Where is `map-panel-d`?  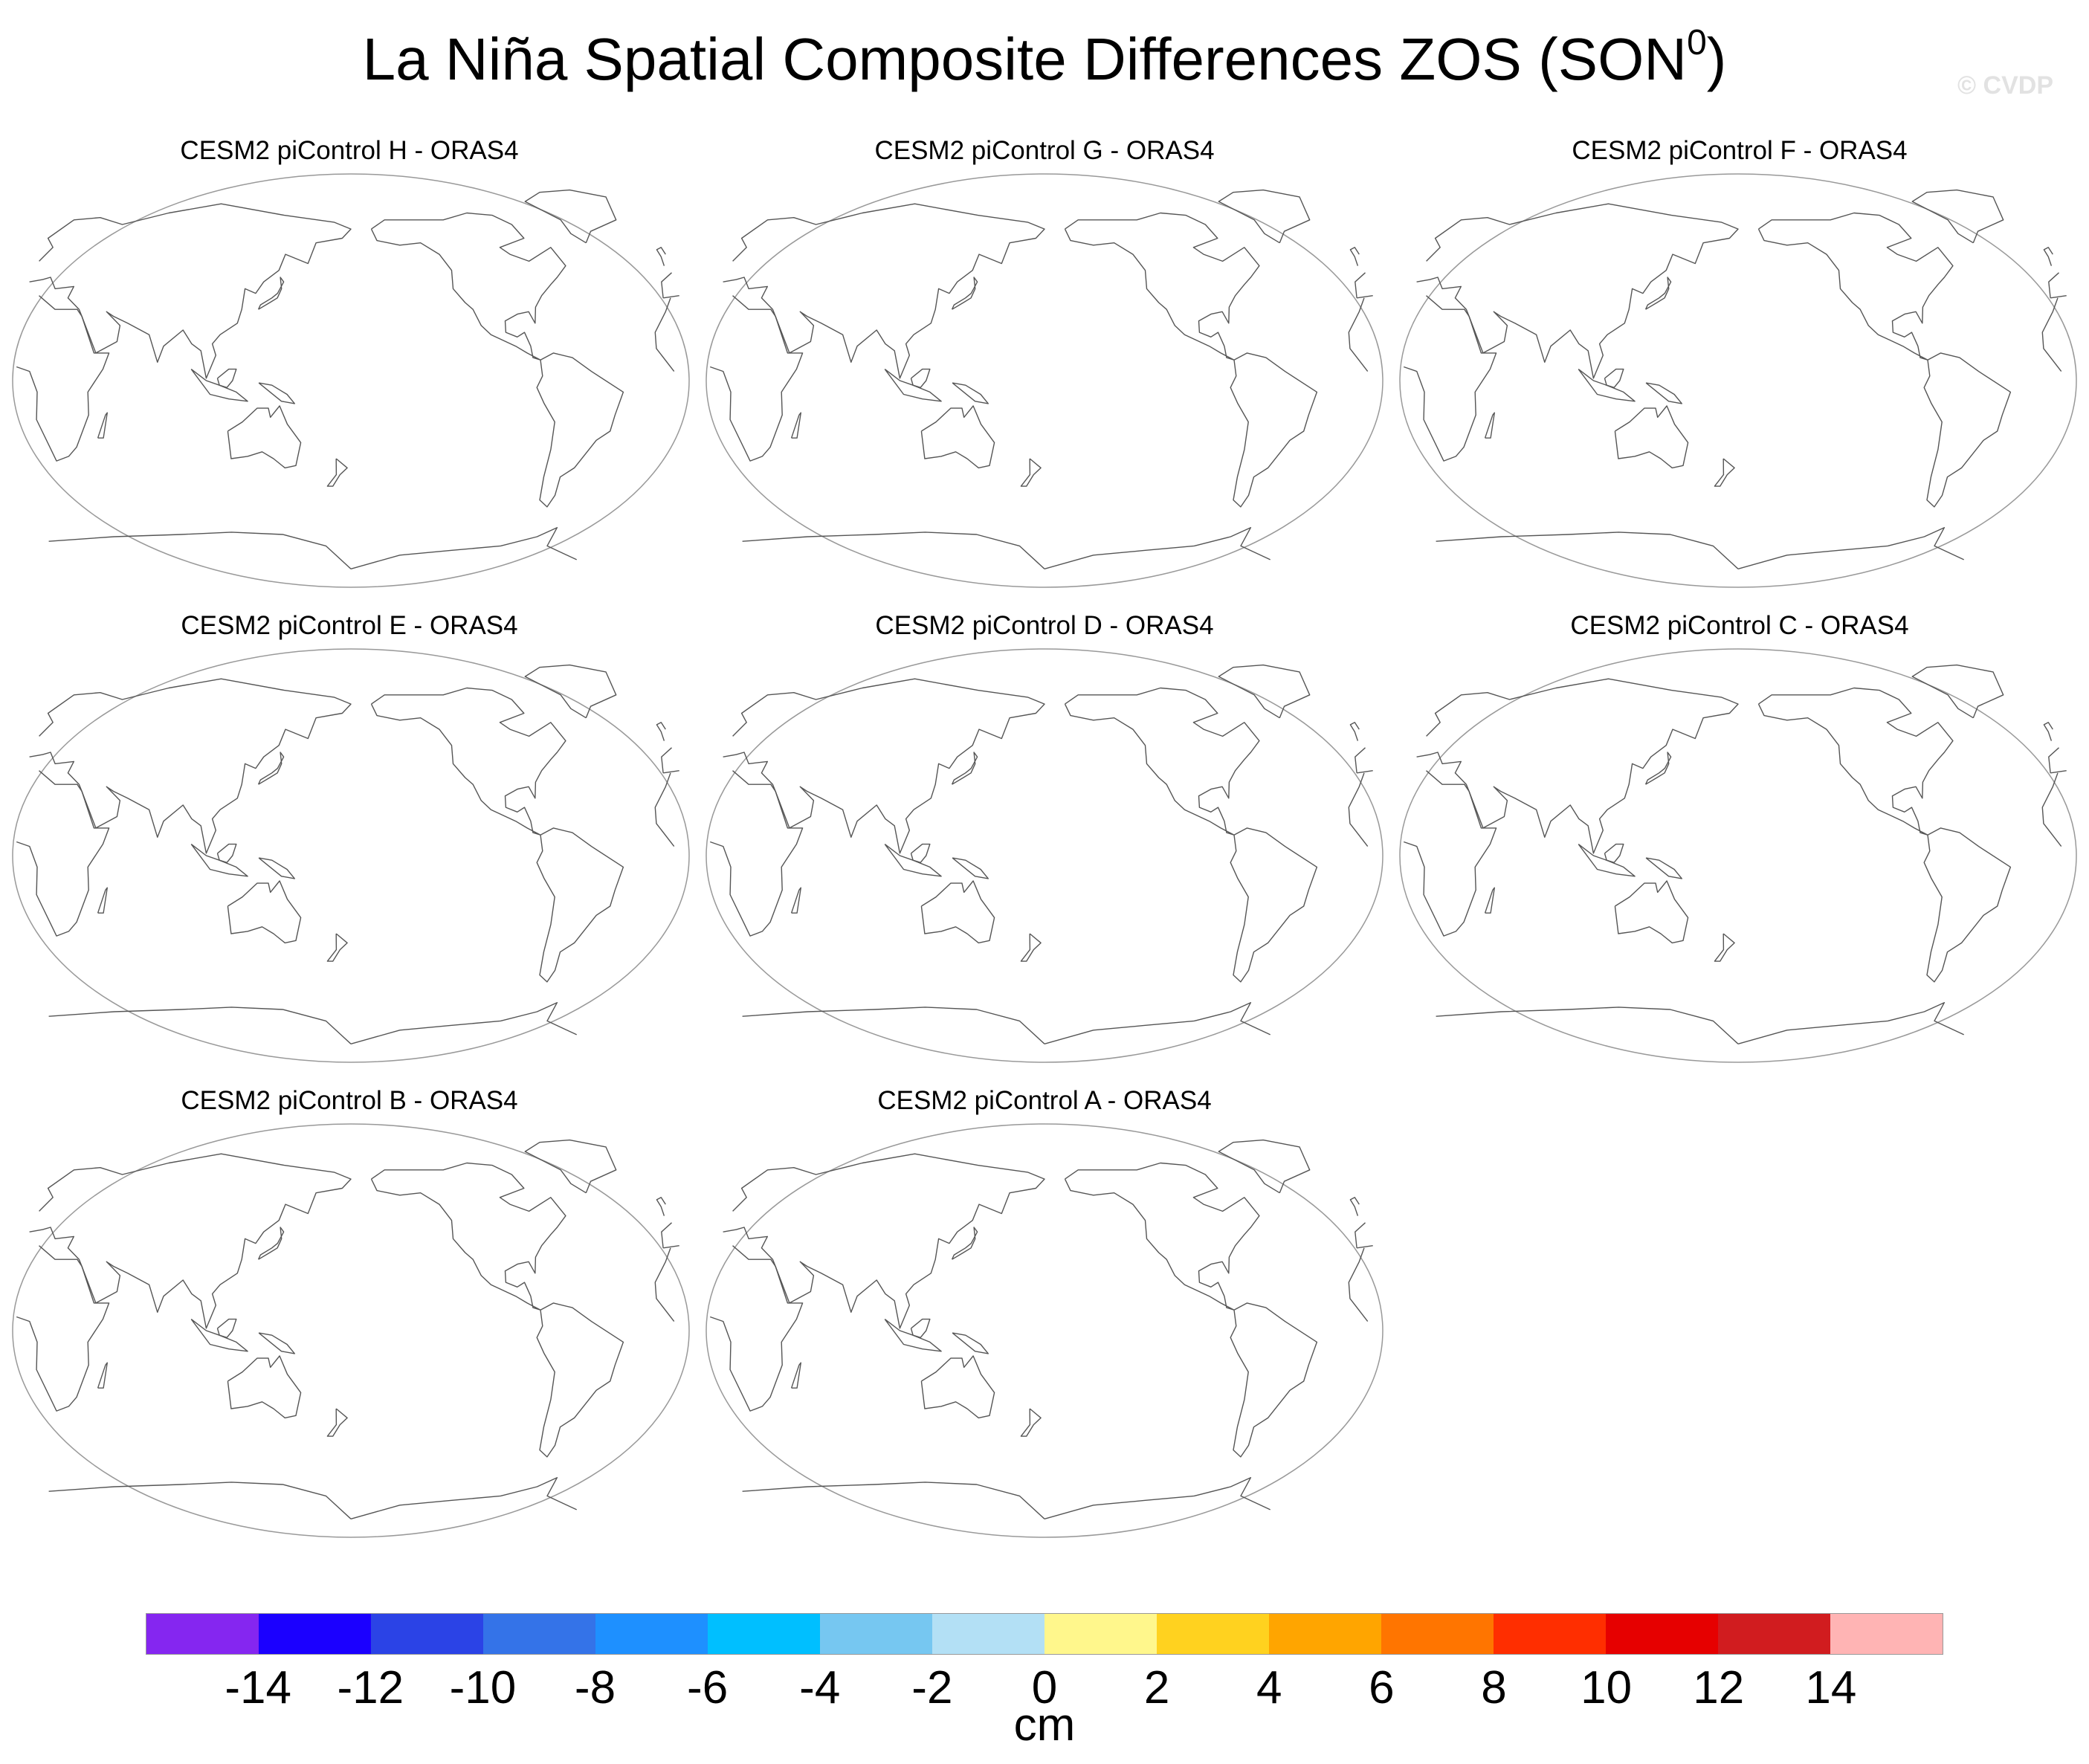
map-panel-d is located at coordinates (1044, 856).